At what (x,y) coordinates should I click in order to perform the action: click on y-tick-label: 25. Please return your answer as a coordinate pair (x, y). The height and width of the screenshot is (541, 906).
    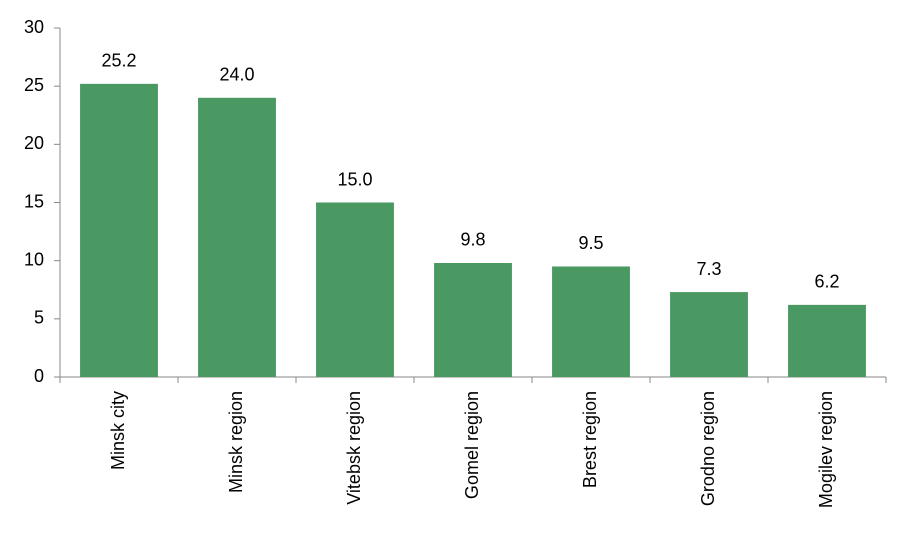
    Looking at the image, I should click on (34, 85).